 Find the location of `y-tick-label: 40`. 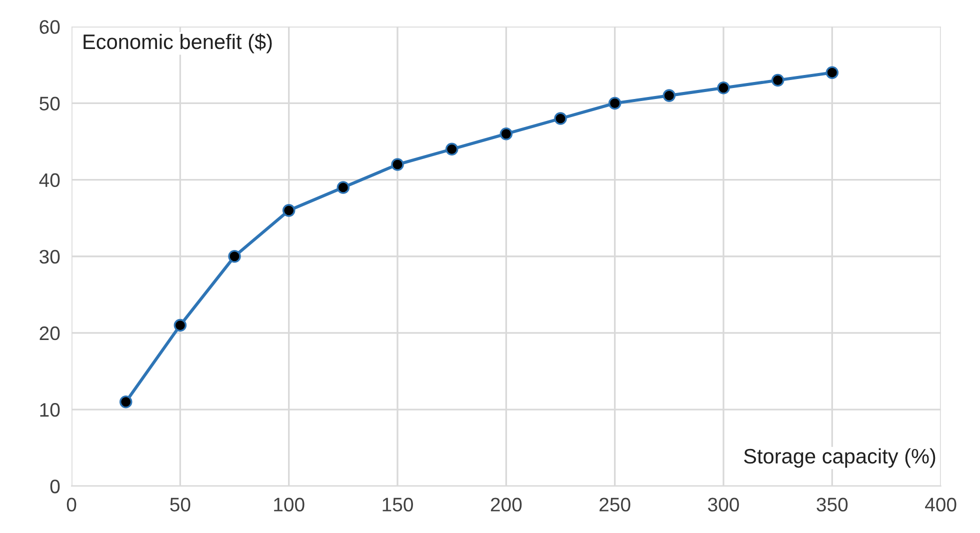

y-tick-label: 40 is located at coordinates (49, 180).